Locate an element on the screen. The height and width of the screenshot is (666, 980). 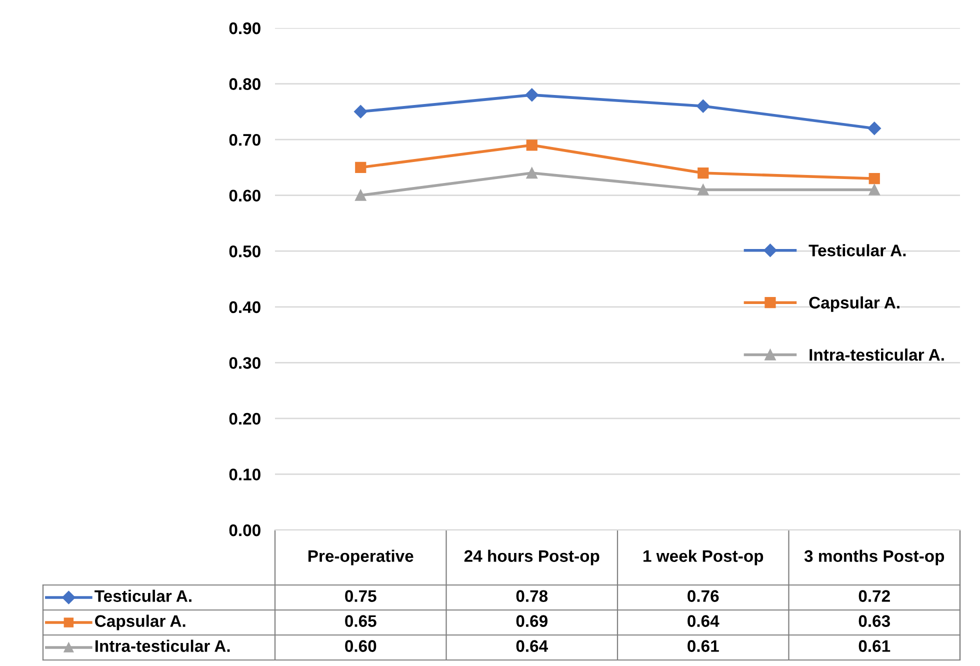
y-tick-label: 0.10 is located at coordinates (244, 474).